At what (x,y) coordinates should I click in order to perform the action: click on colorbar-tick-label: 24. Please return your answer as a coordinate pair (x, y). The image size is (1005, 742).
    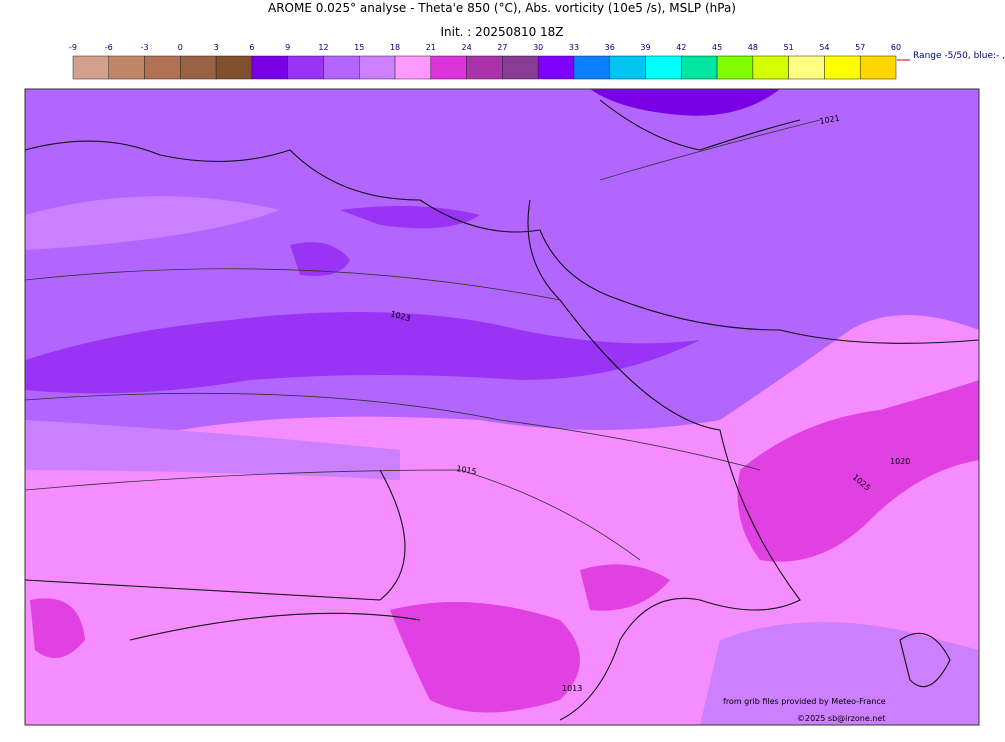
    Looking at the image, I should click on (467, 47).